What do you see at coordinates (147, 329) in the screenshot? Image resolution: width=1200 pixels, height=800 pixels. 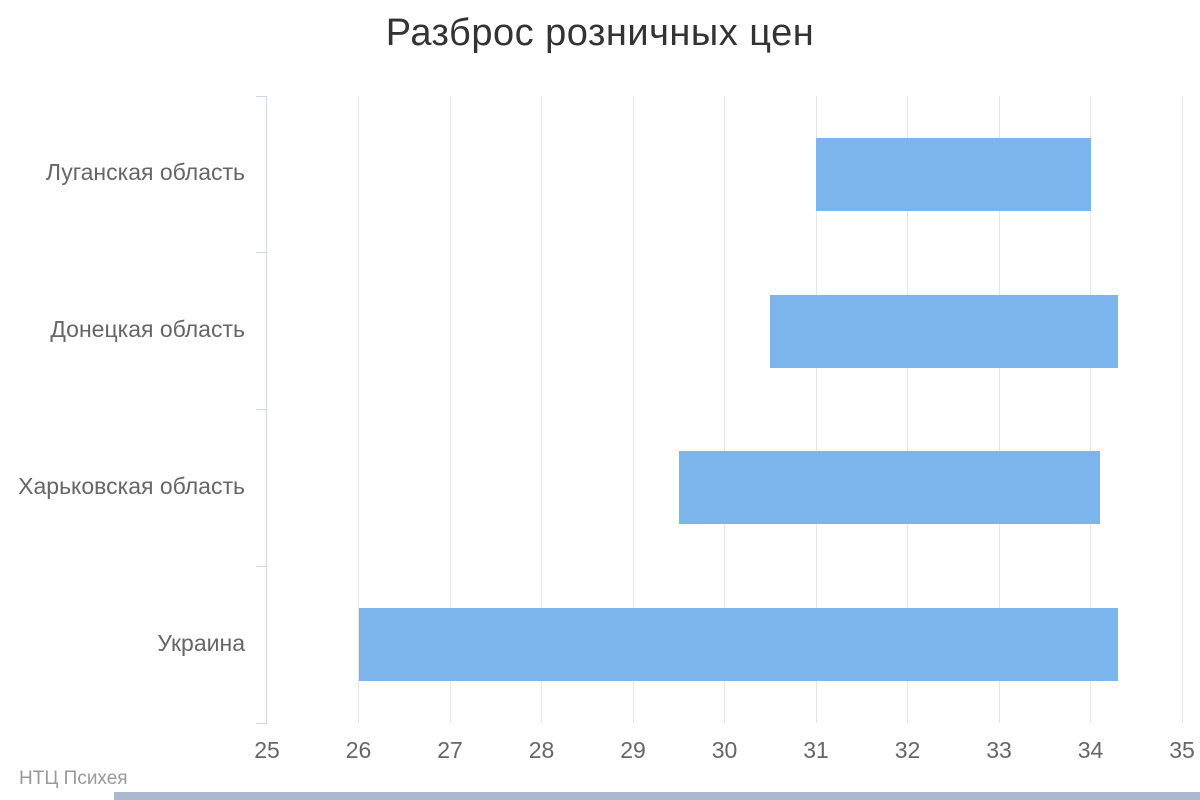 I see `category-label: Донецкая область` at bounding box center [147, 329].